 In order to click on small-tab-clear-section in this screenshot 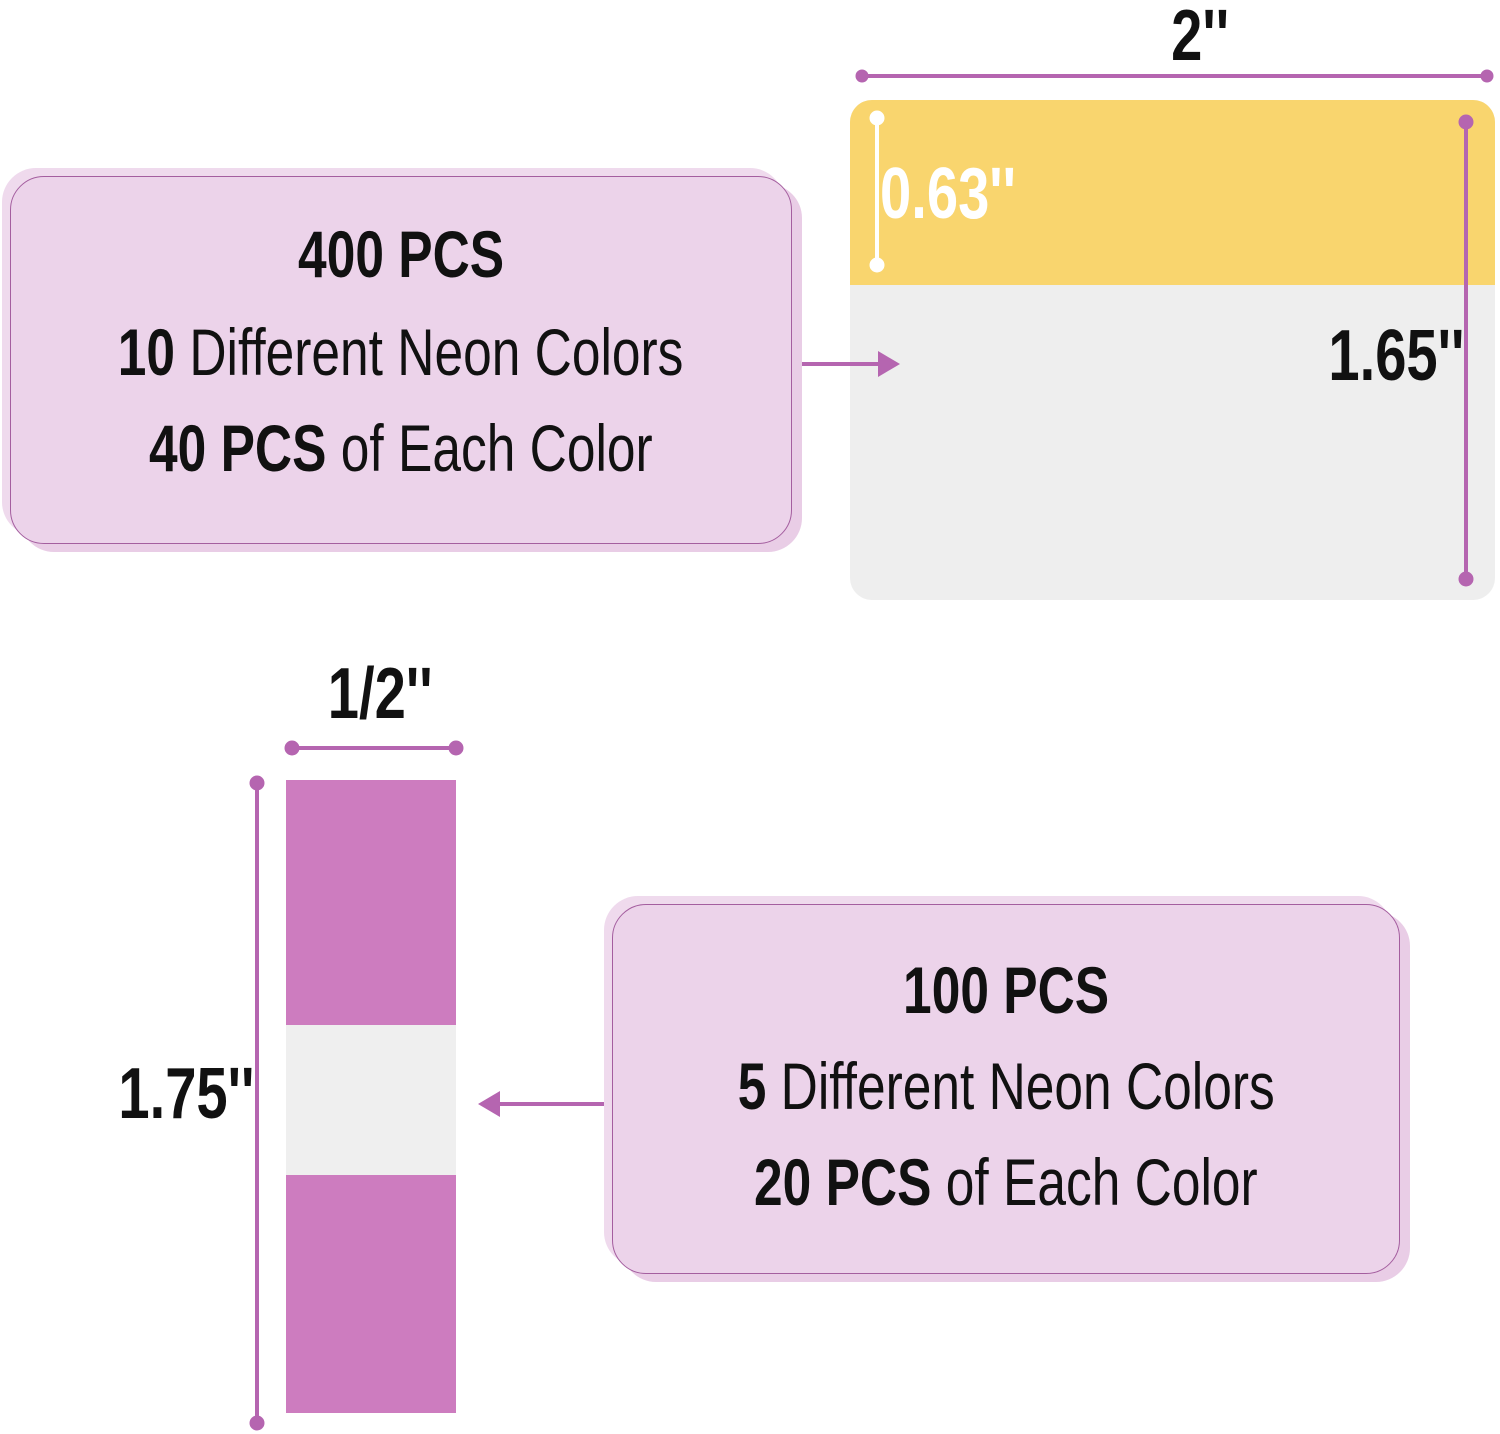, I will do `click(371, 1100)`.